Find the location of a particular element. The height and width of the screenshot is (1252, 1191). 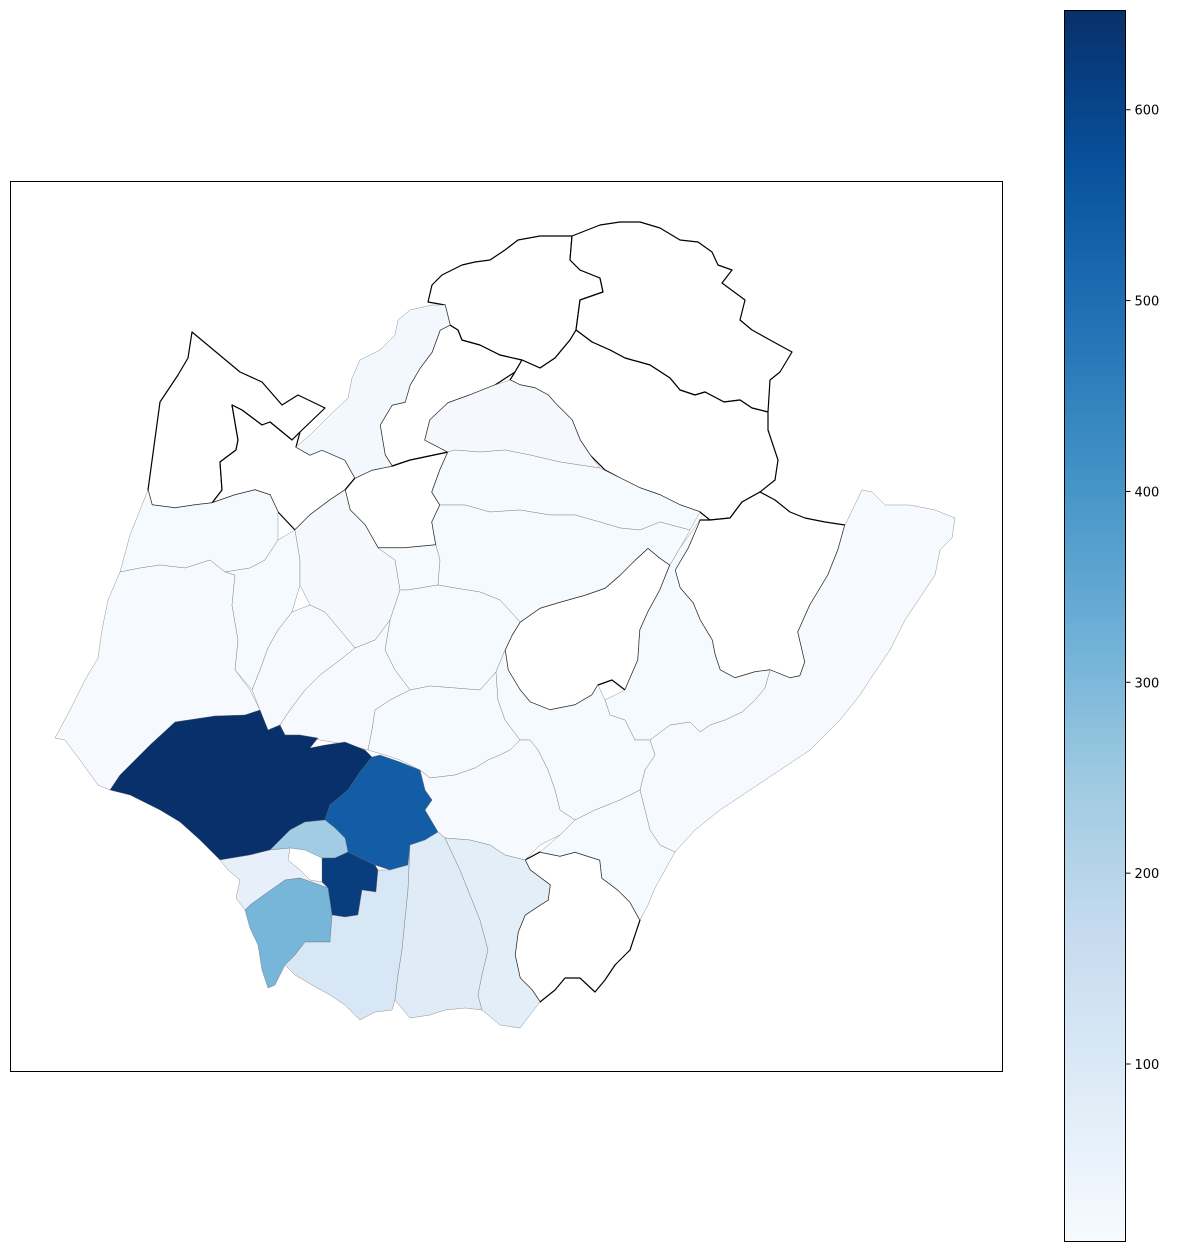

colorbar-tick-label: 600 is located at coordinates (1147, 111).